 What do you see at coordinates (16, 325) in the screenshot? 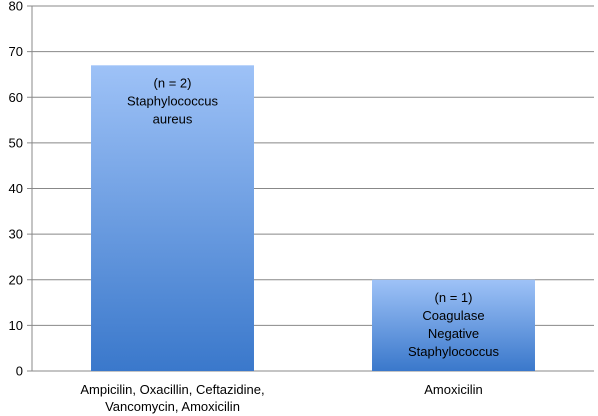
I see `y-tick-label: 10` at bounding box center [16, 325].